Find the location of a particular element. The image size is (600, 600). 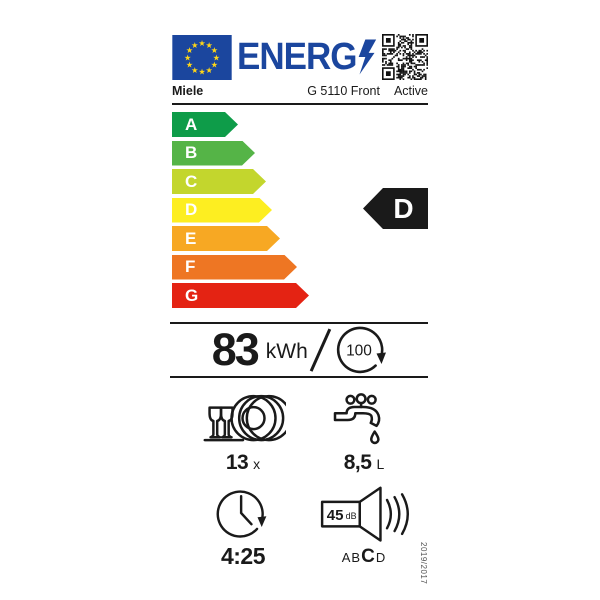

duration-value: 4:25 is located at coordinates (243, 556).